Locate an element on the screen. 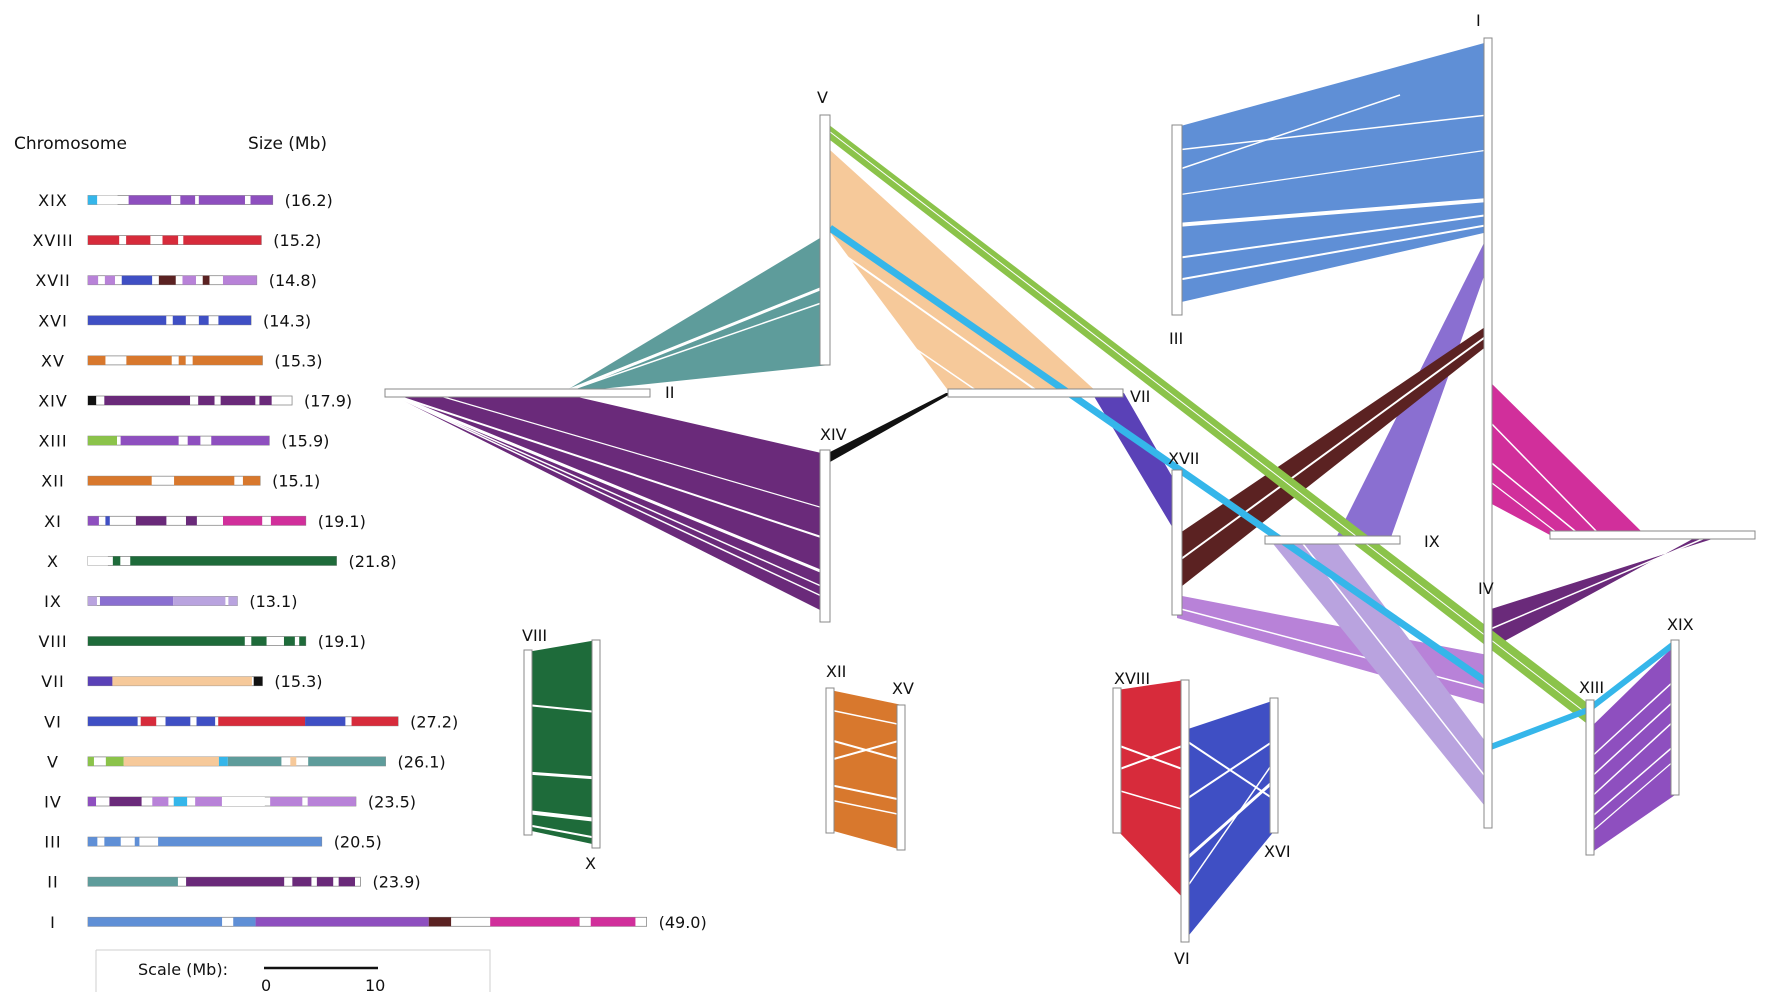 This screenshot has width=1776, height=992. legend-chromosome-name: XVI is located at coordinates (53, 320).